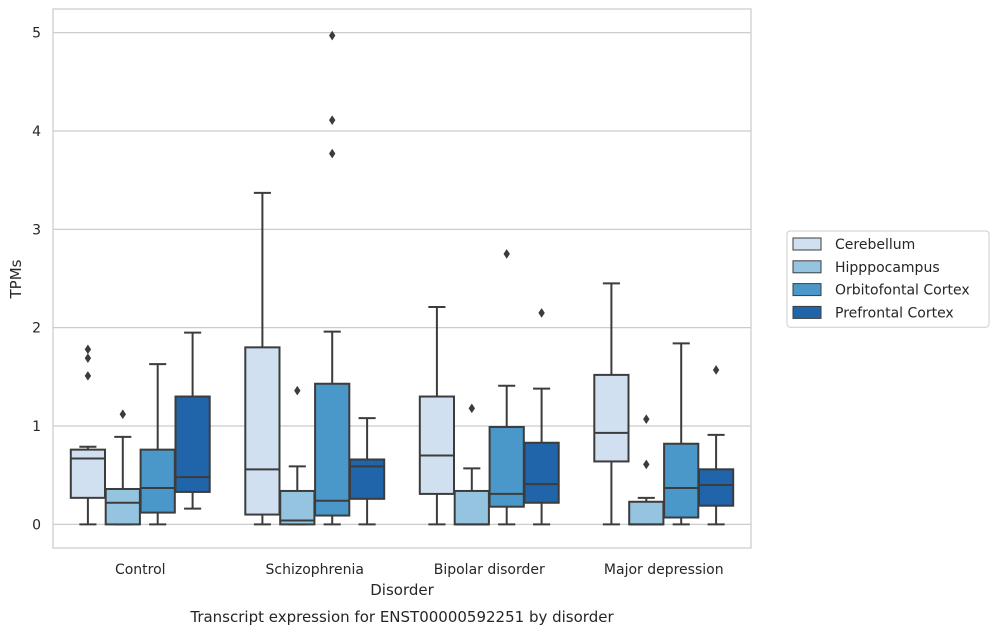 Image resolution: width=999 pixels, height=634 pixels. What do you see at coordinates (16, 279) in the screenshot?
I see `y-axis-label: TPMs` at bounding box center [16, 279].